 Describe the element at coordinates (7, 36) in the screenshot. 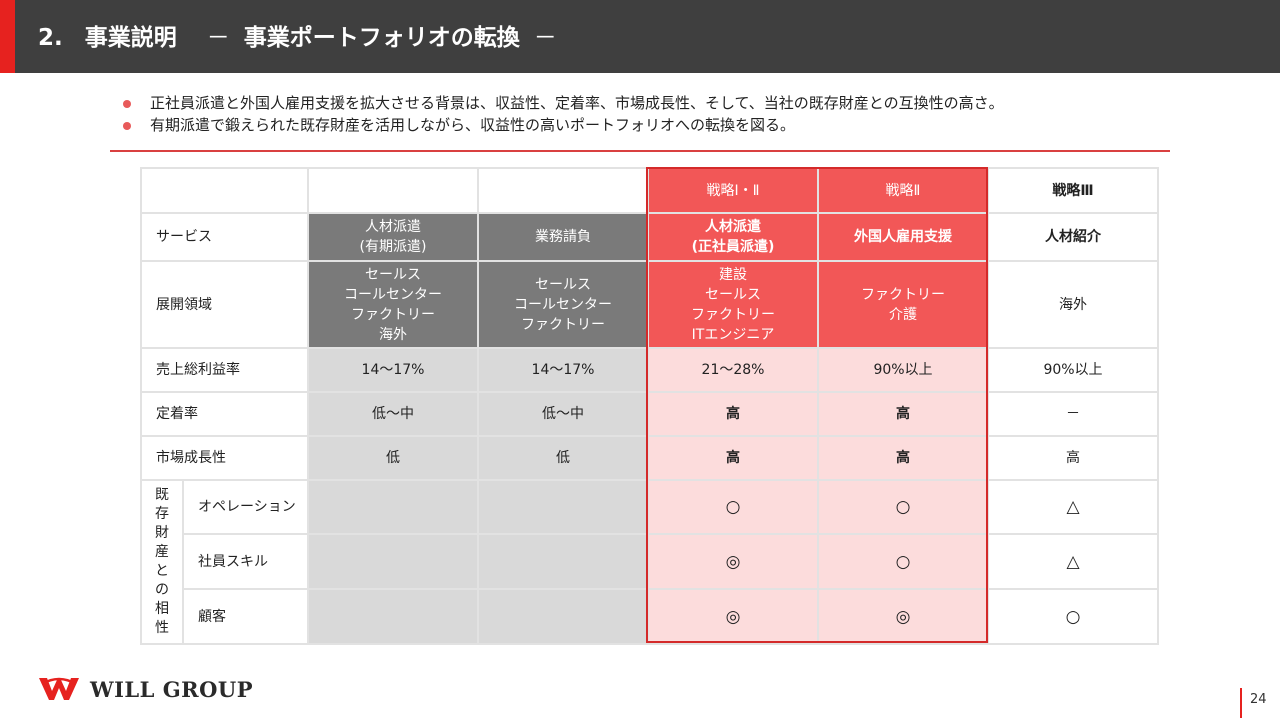

I see `header-accent-bar` at that location.